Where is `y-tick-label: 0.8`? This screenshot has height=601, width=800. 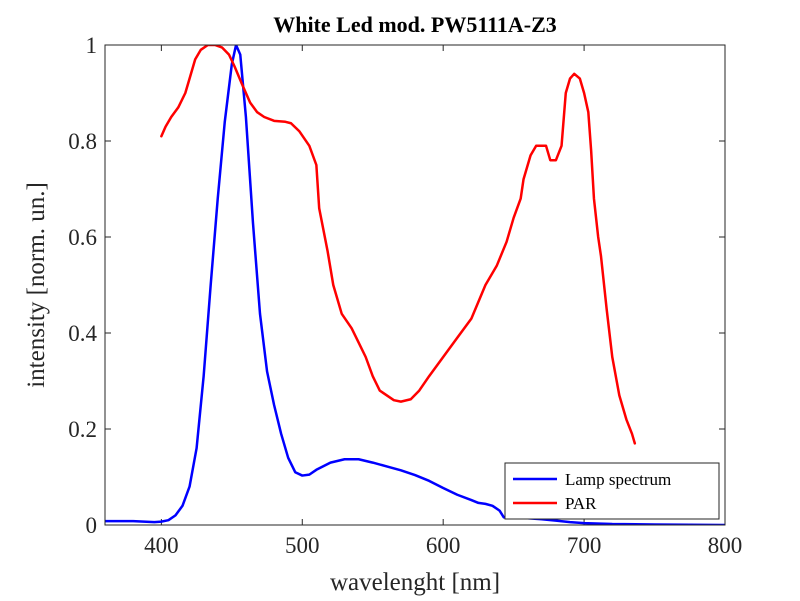 y-tick-label: 0.8 is located at coordinates (82, 141).